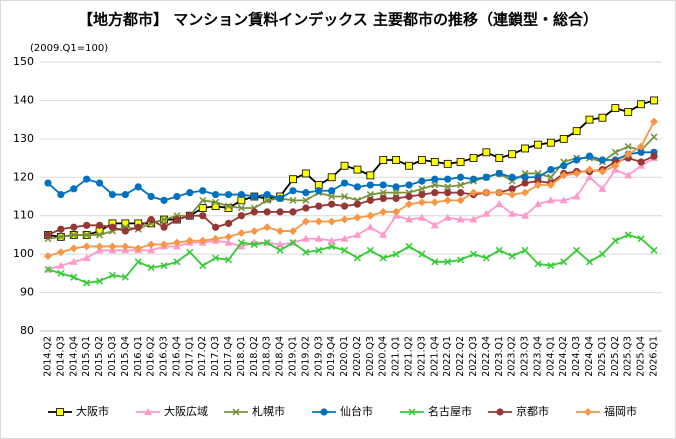  I want to click on x-tick-label: 2024.Q3, so click(576, 356).